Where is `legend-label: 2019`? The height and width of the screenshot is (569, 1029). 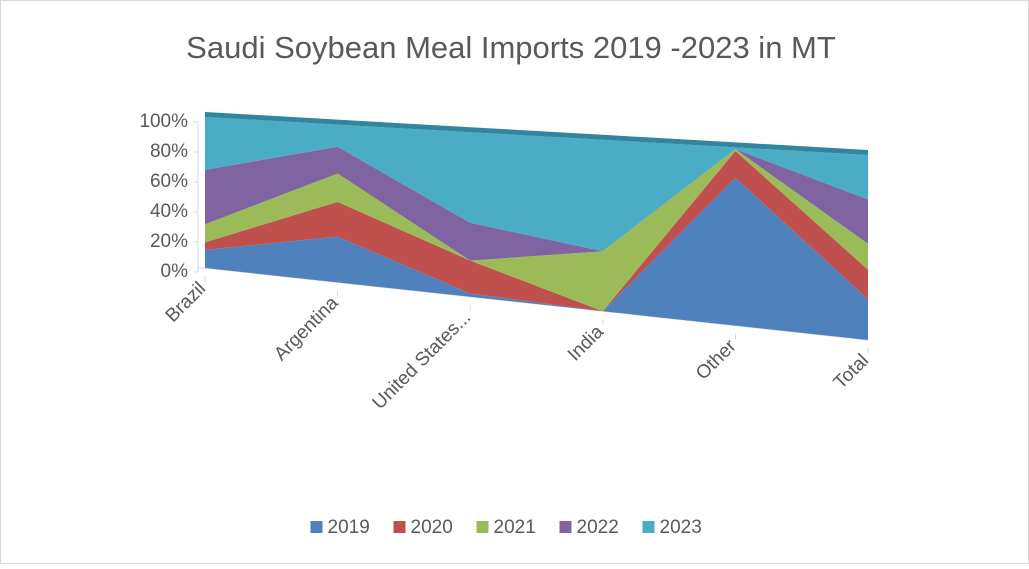
legend-label: 2019 is located at coordinates (349, 527).